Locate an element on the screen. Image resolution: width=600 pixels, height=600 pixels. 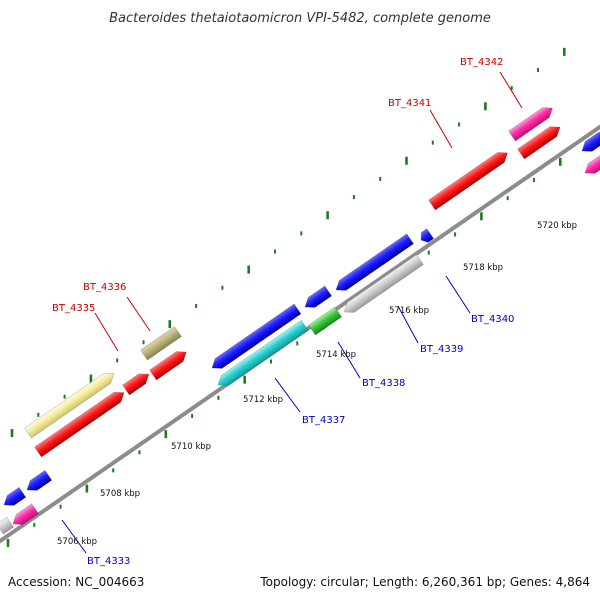
pointer-bt4341 is located at coordinates (441, 129).